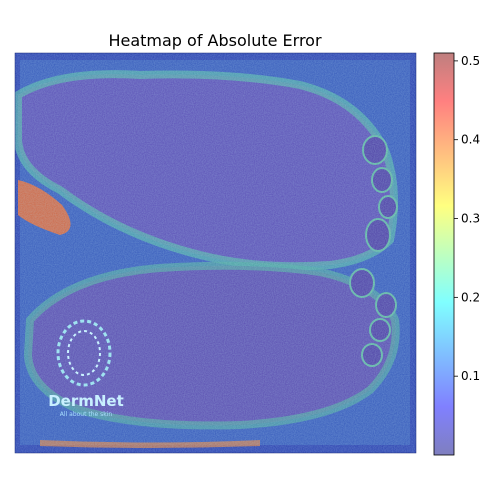 The height and width of the screenshot is (500, 500). Describe the element at coordinates (470, 61) in the screenshot. I see `colorbar-tick-label: 0.5` at that location.